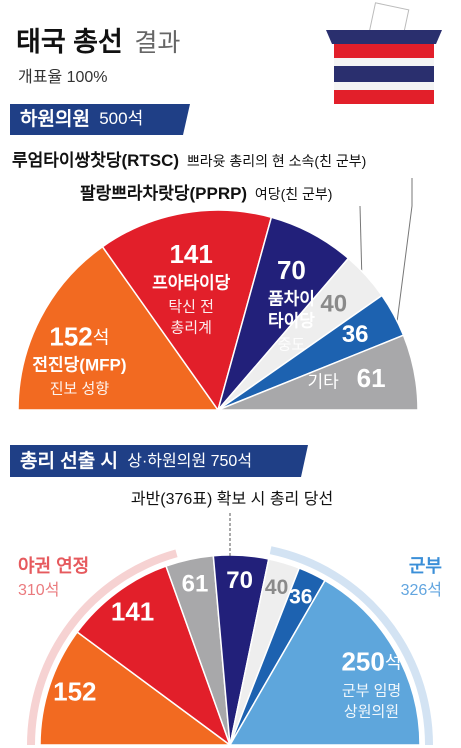 This screenshot has height=748, width=461. Describe the element at coordinates (425, 566) in the screenshot. I see `group-name: 군부` at that location.